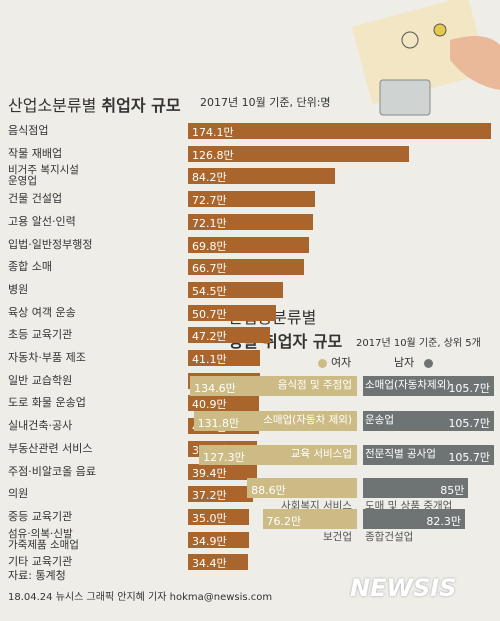 This screenshot has width=500, height=621. Describe the element at coordinates (37, 575) in the screenshot. I see `source: 자료: 통계청` at that location.